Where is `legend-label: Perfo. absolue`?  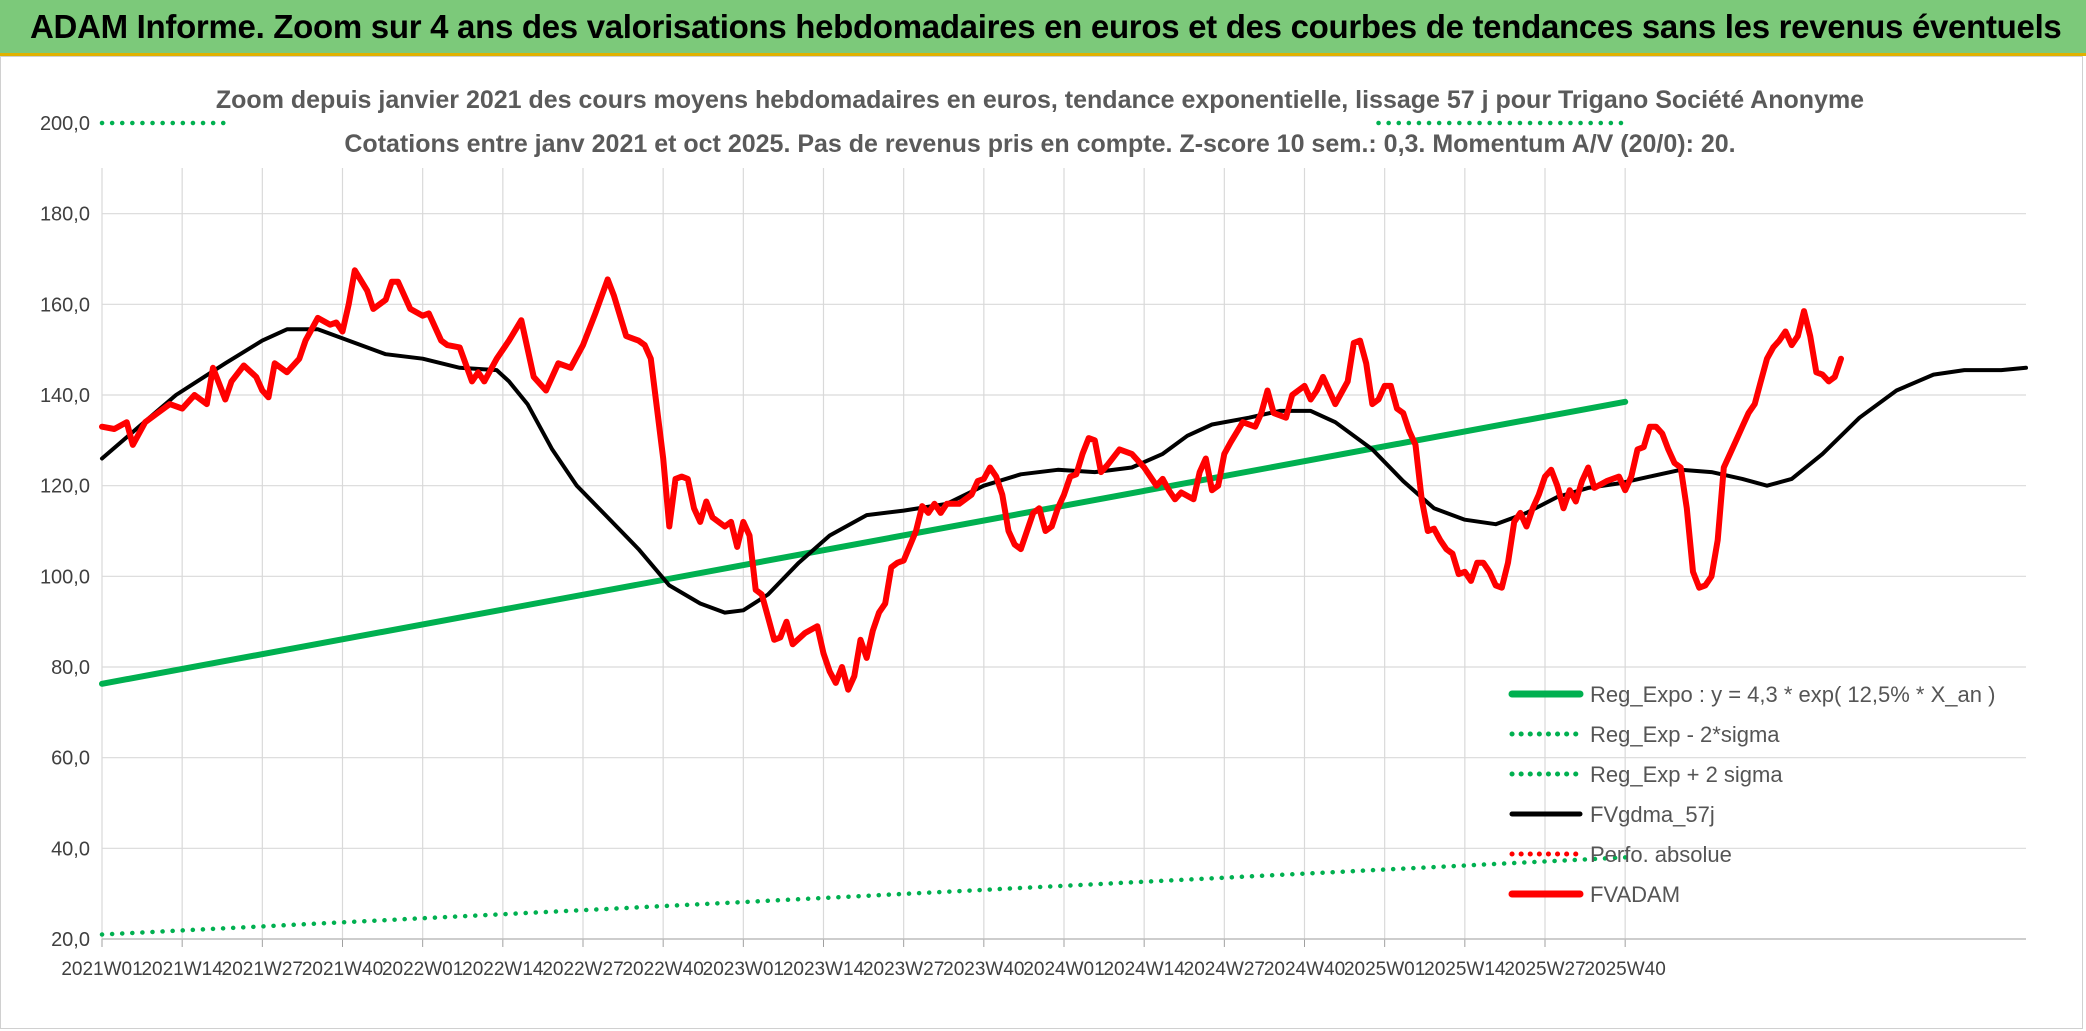 legend-label: Perfo. absolue is located at coordinates (1661, 854).